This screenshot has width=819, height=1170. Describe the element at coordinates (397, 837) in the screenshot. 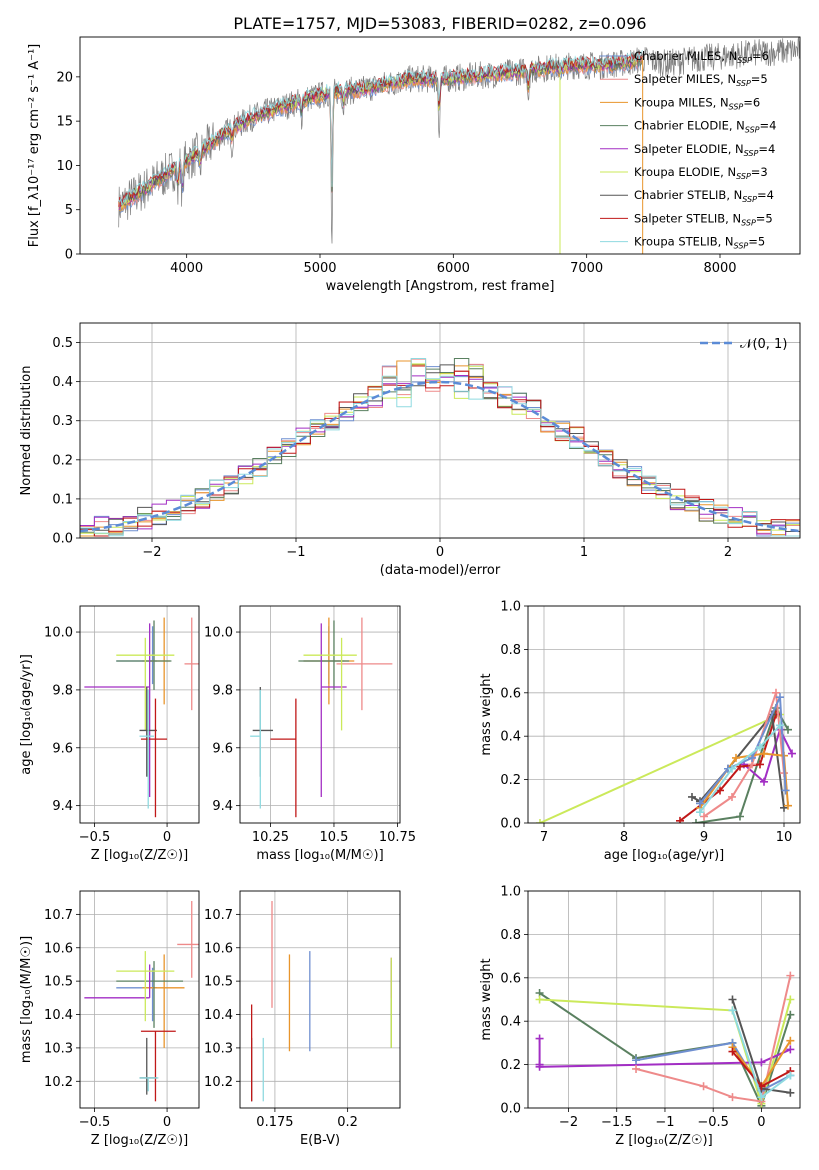

I see `x-tick-label: 10.75` at that location.